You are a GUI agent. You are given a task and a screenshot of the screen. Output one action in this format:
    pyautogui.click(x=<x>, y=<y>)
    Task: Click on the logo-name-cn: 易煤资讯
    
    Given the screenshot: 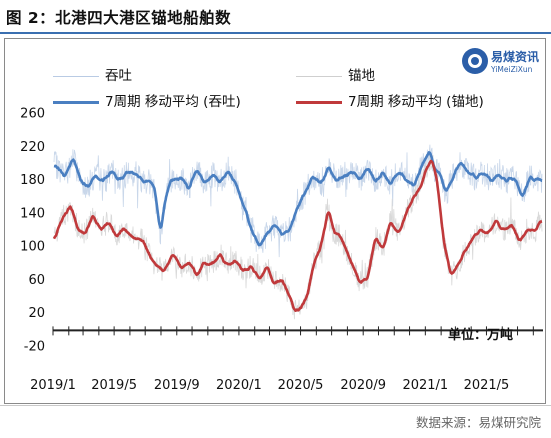 What is the action you would take?
    pyautogui.click(x=515, y=57)
    